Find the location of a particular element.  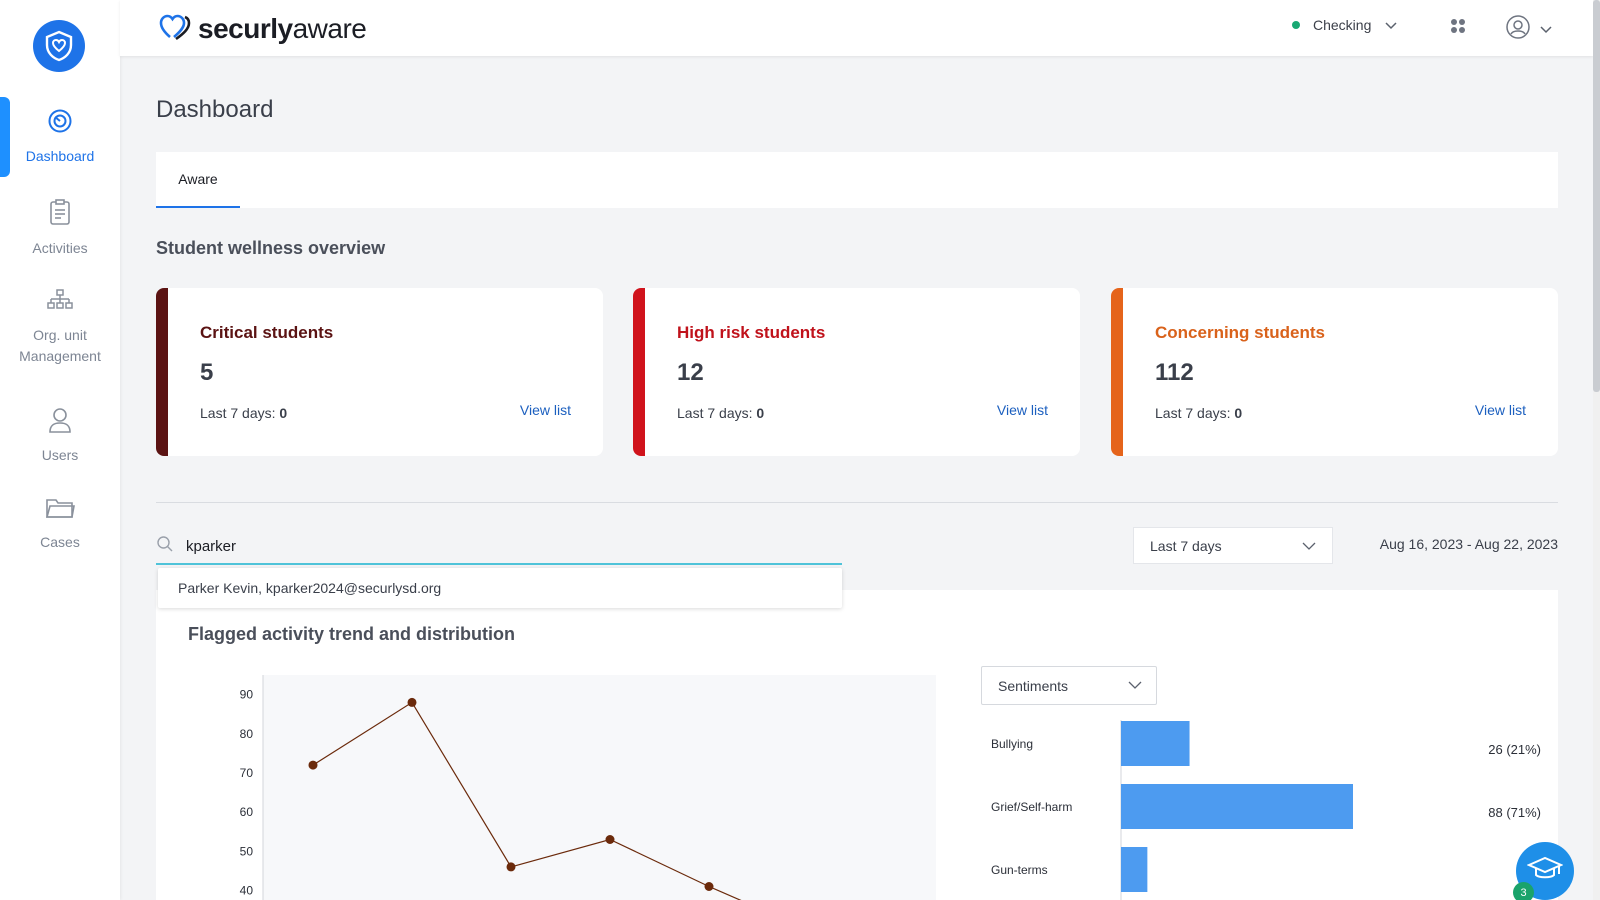

section-title: Student wellness overview is located at coordinates (271, 248).